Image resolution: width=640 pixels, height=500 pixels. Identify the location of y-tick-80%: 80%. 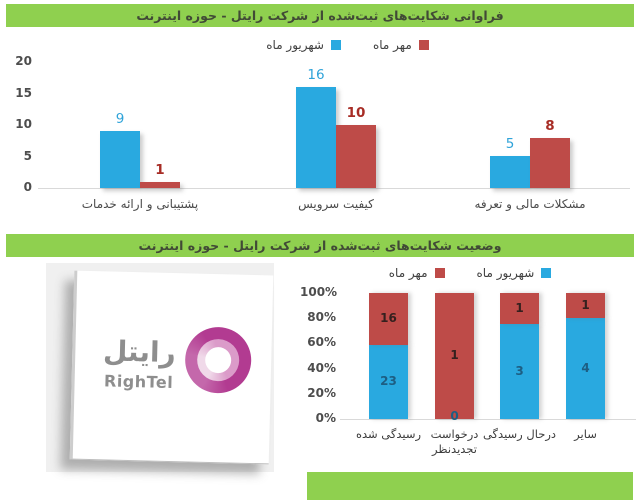
(321, 317).